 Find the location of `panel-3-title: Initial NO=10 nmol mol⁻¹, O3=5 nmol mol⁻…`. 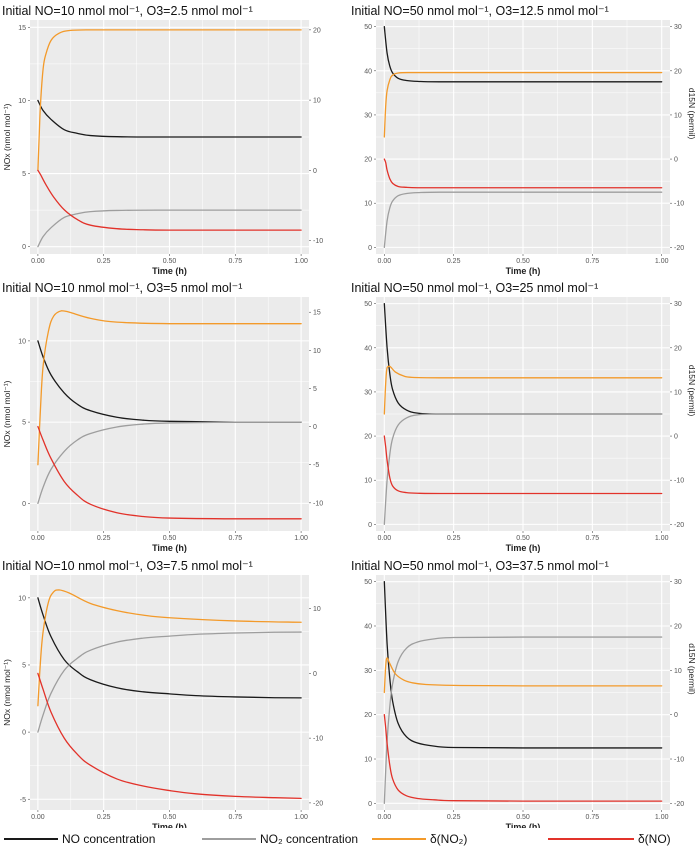

panel-3-title: Initial NO=10 nmol mol⁻¹, O3=5 nmol mol⁻… is located at coordinates (122, 288).